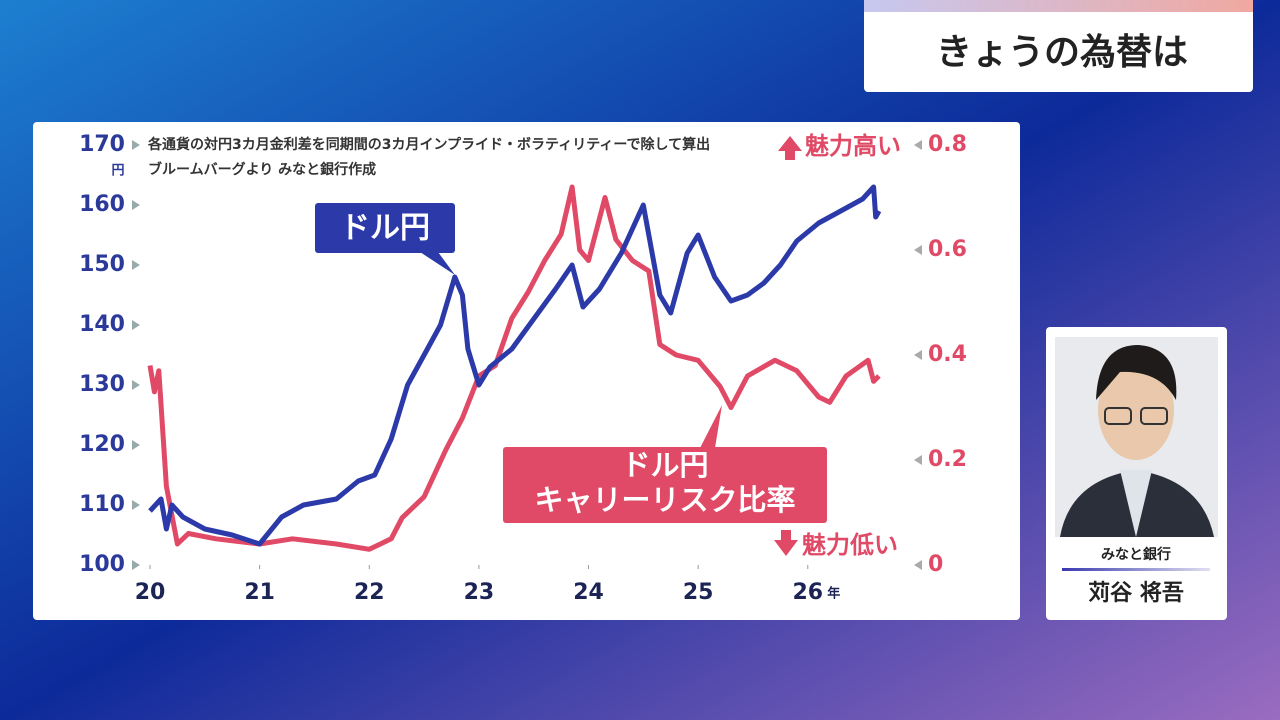  I want to click on y-tick-label: 120, so click(102, 444).